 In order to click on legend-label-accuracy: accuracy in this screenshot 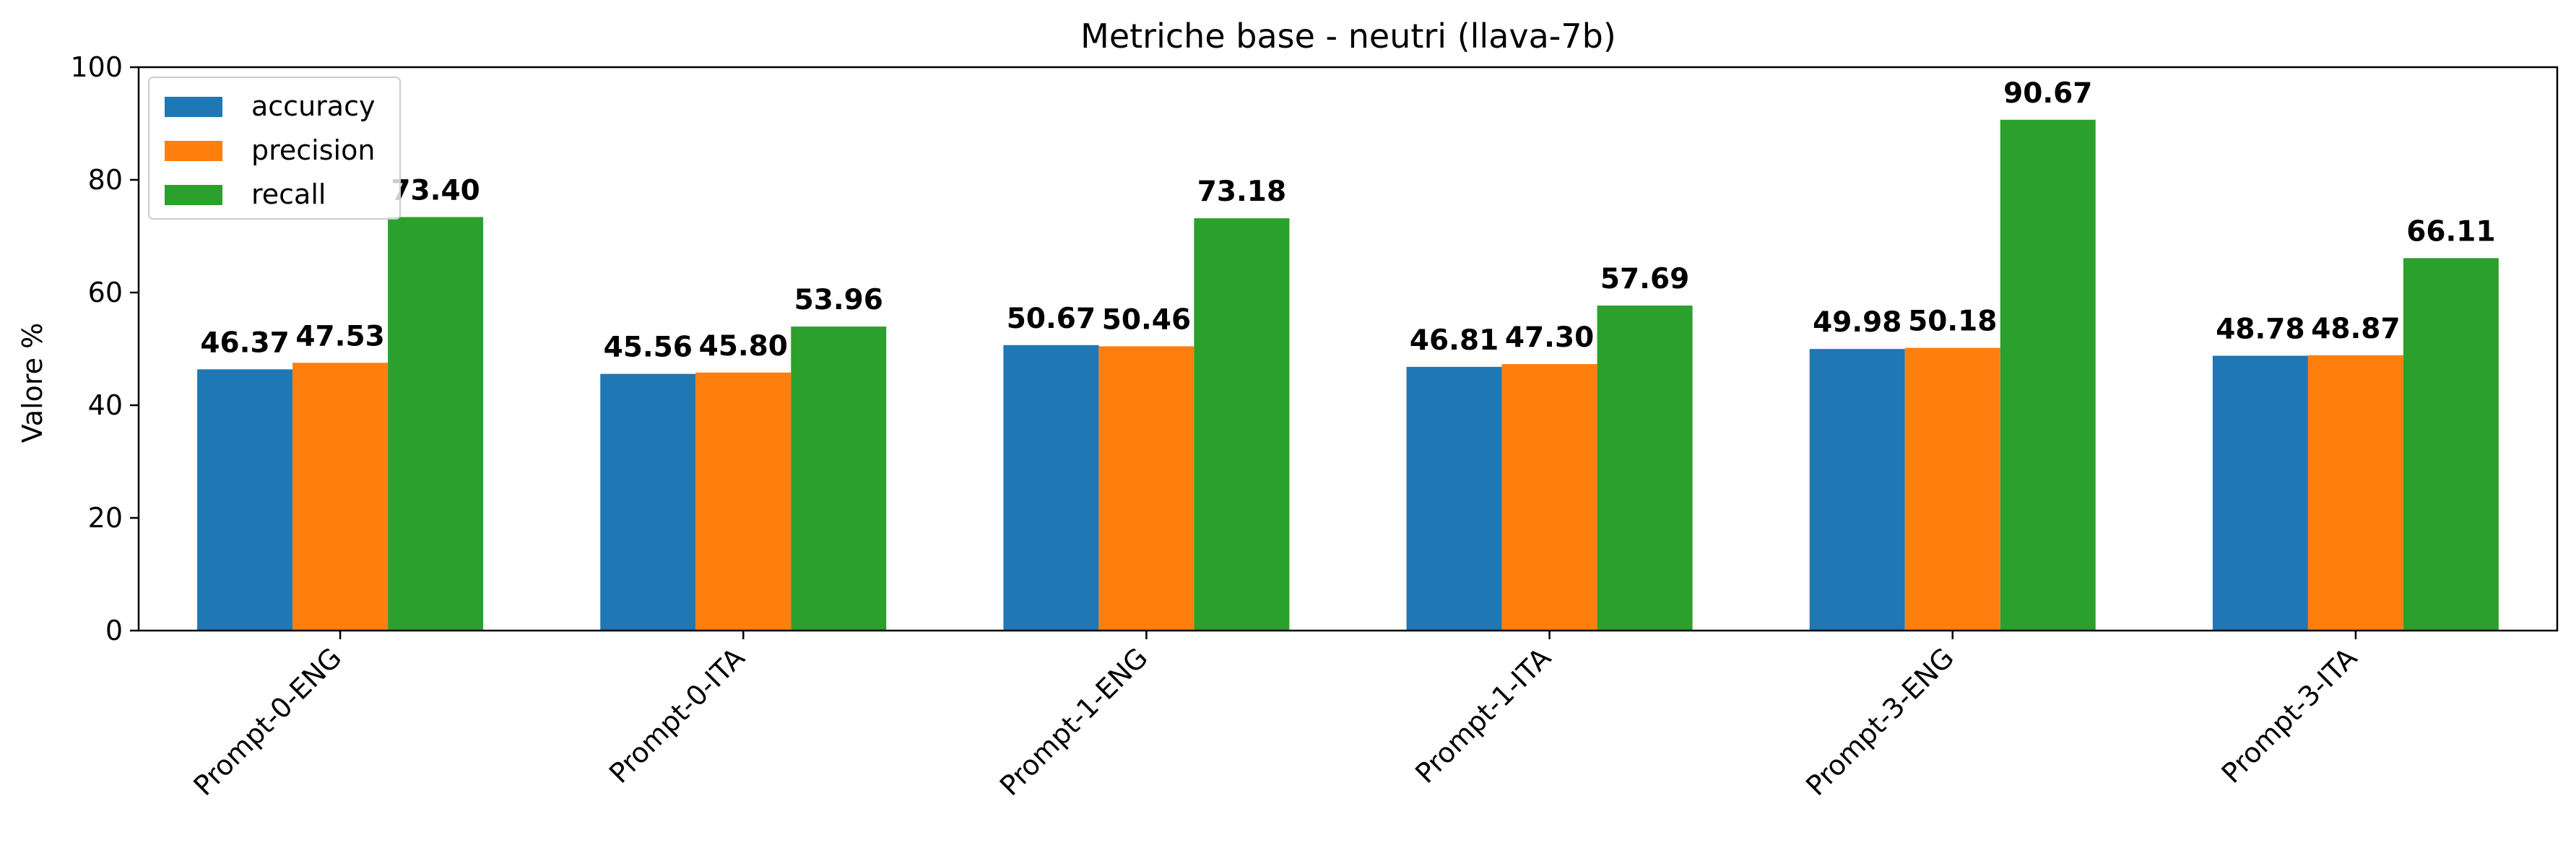, I will do `click(313, 106)`.